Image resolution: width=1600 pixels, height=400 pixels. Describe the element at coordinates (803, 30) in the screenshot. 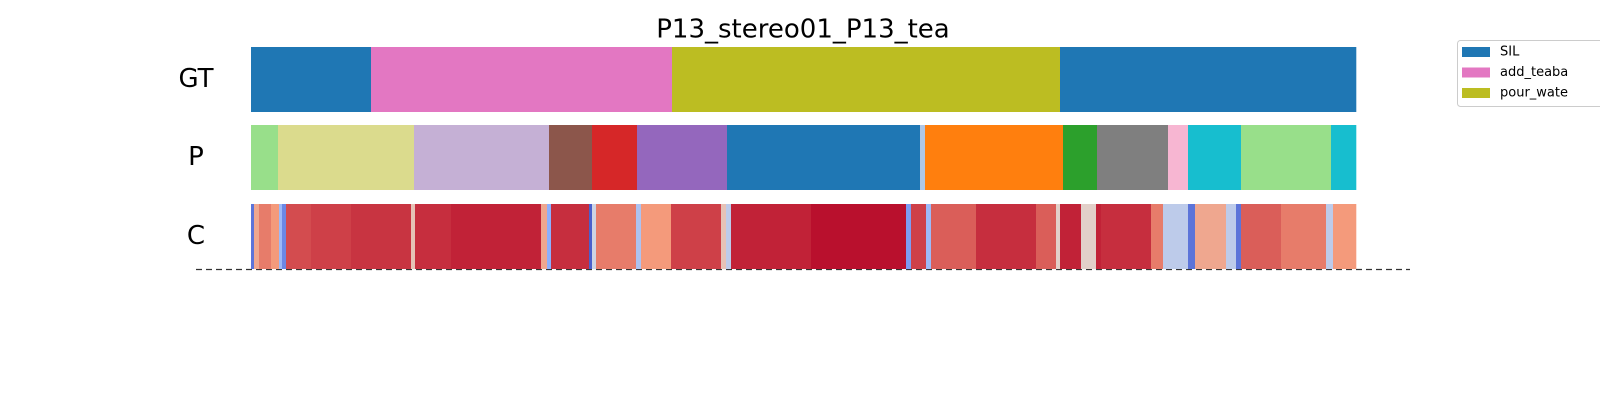

I see `chart-title: P13_stereo01_P13_tea` at that location.